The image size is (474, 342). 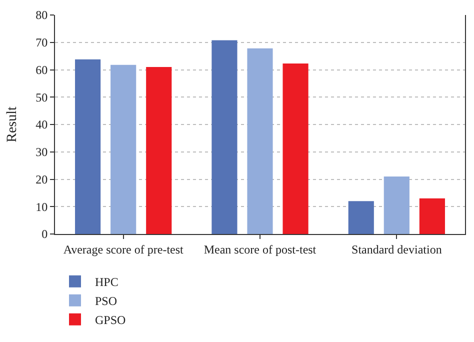 What do you see at coordinates (110, 320) in the screenshot?
I see `legend-label: GPSO` at bounding box center [110, 320].